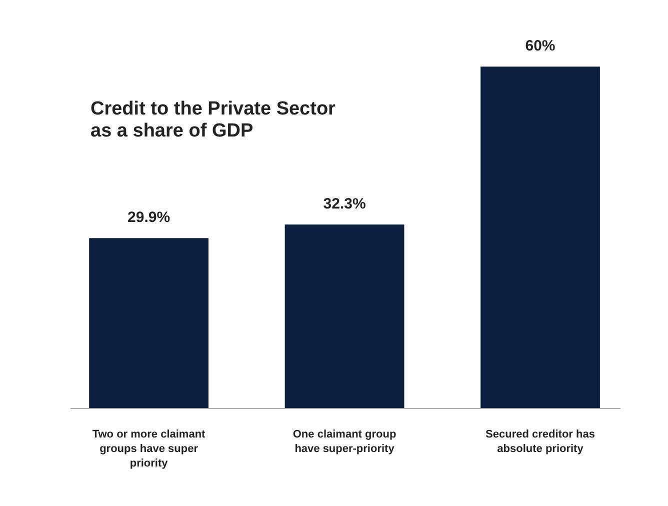 This screenshot has height=506, width=668. I want to click on x-tick-label: Two or more claimant groups have super priority, so click(149, 449).